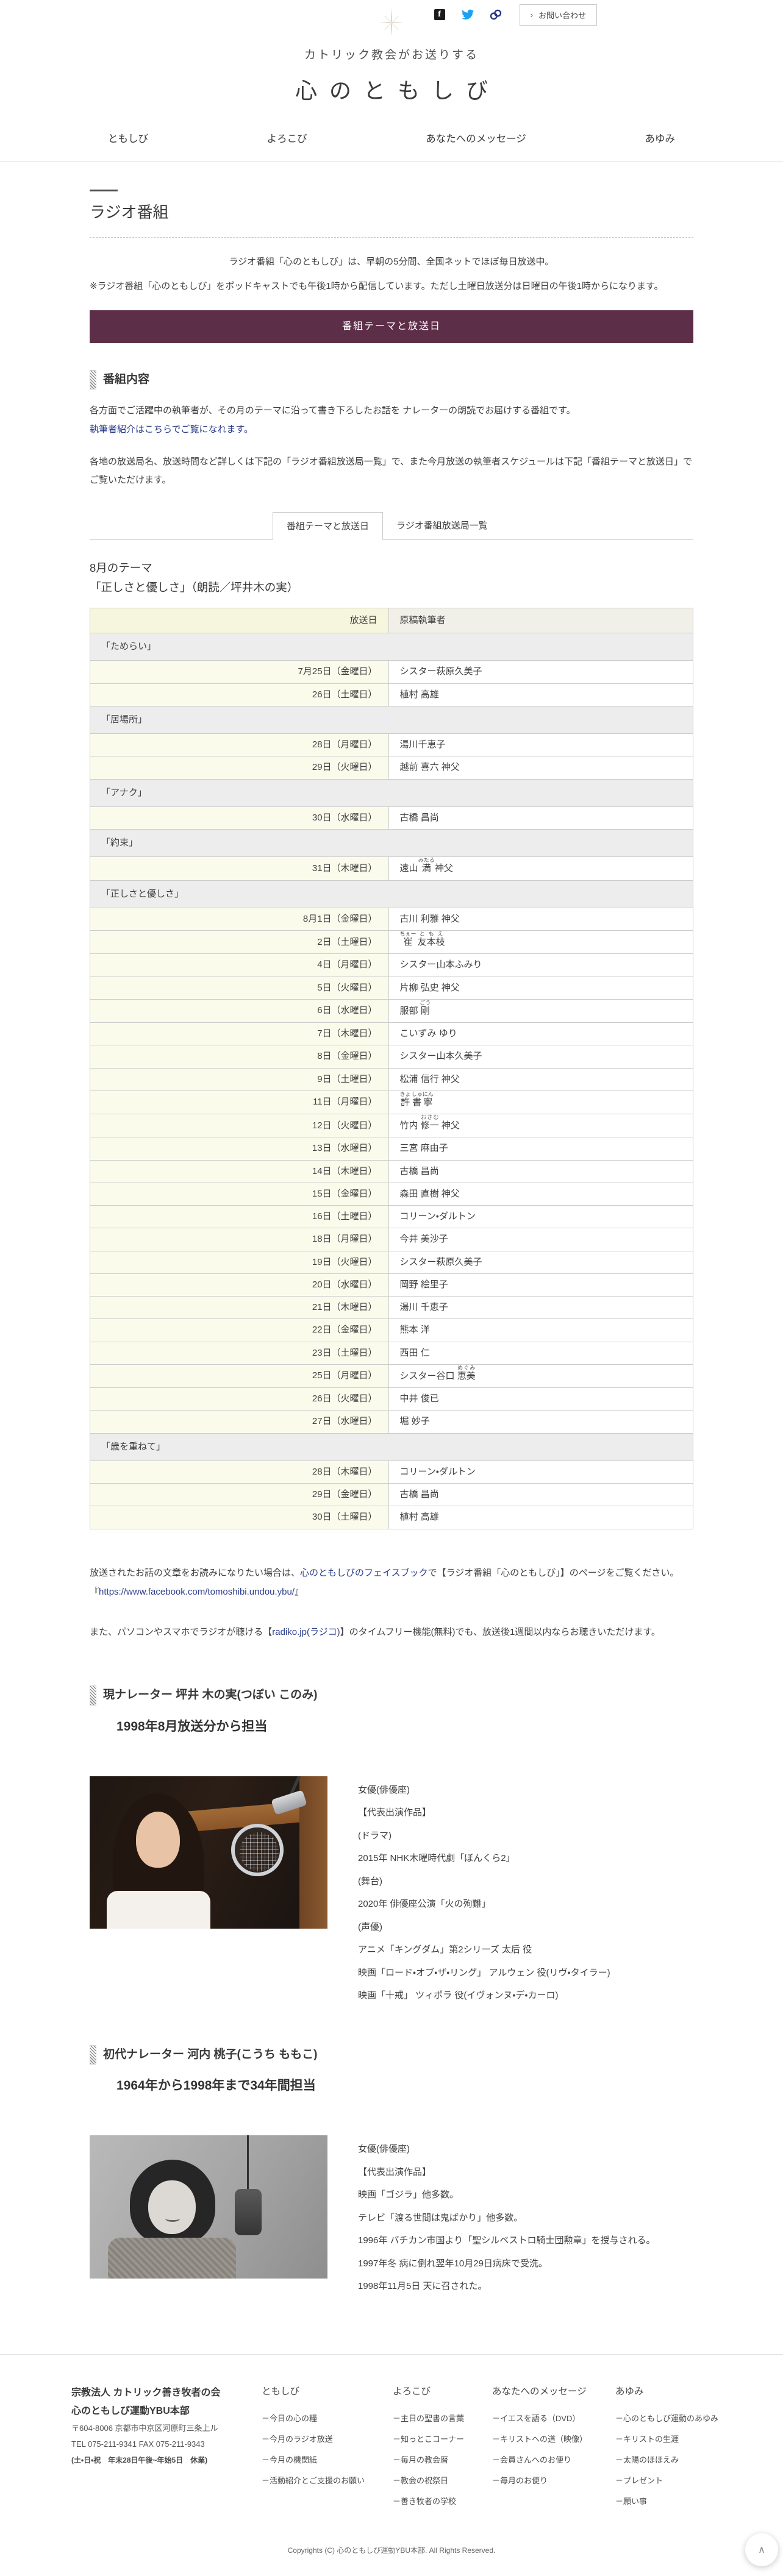 The image size is (783, 2576). I want to click on schedule-row: 12日（火曜日） 竹内 修一おさむ 神父, so click(392, 1125).